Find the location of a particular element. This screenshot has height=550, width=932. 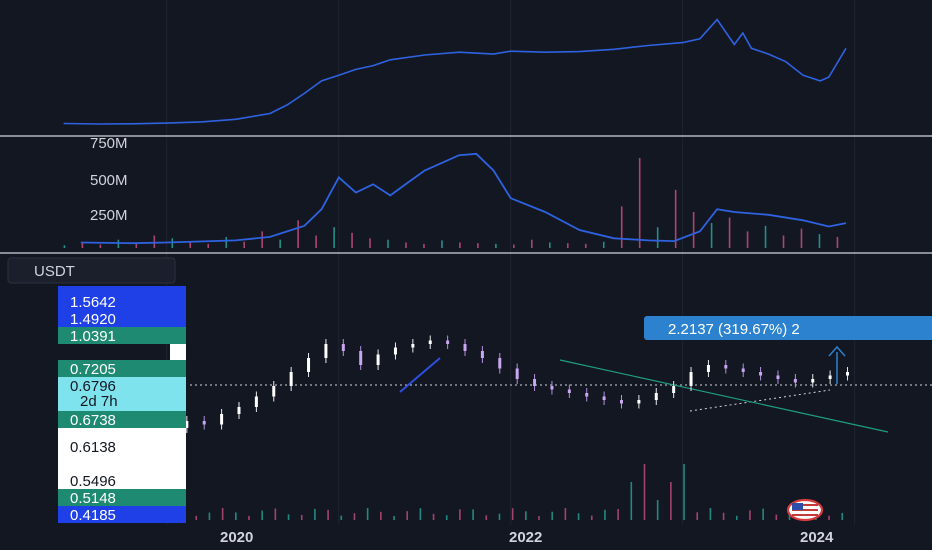

x-tick-2020: 2020 is located at coordinates (236, 537).